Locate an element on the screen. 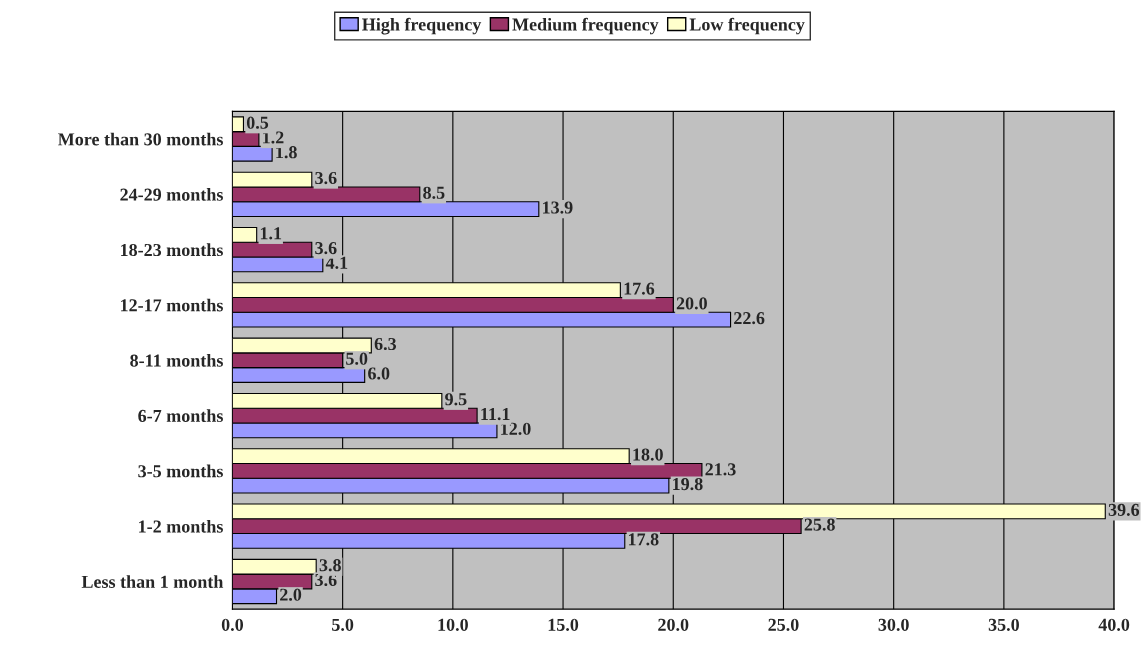  data-label: 39.6 is located at coordinates (1124, 510).